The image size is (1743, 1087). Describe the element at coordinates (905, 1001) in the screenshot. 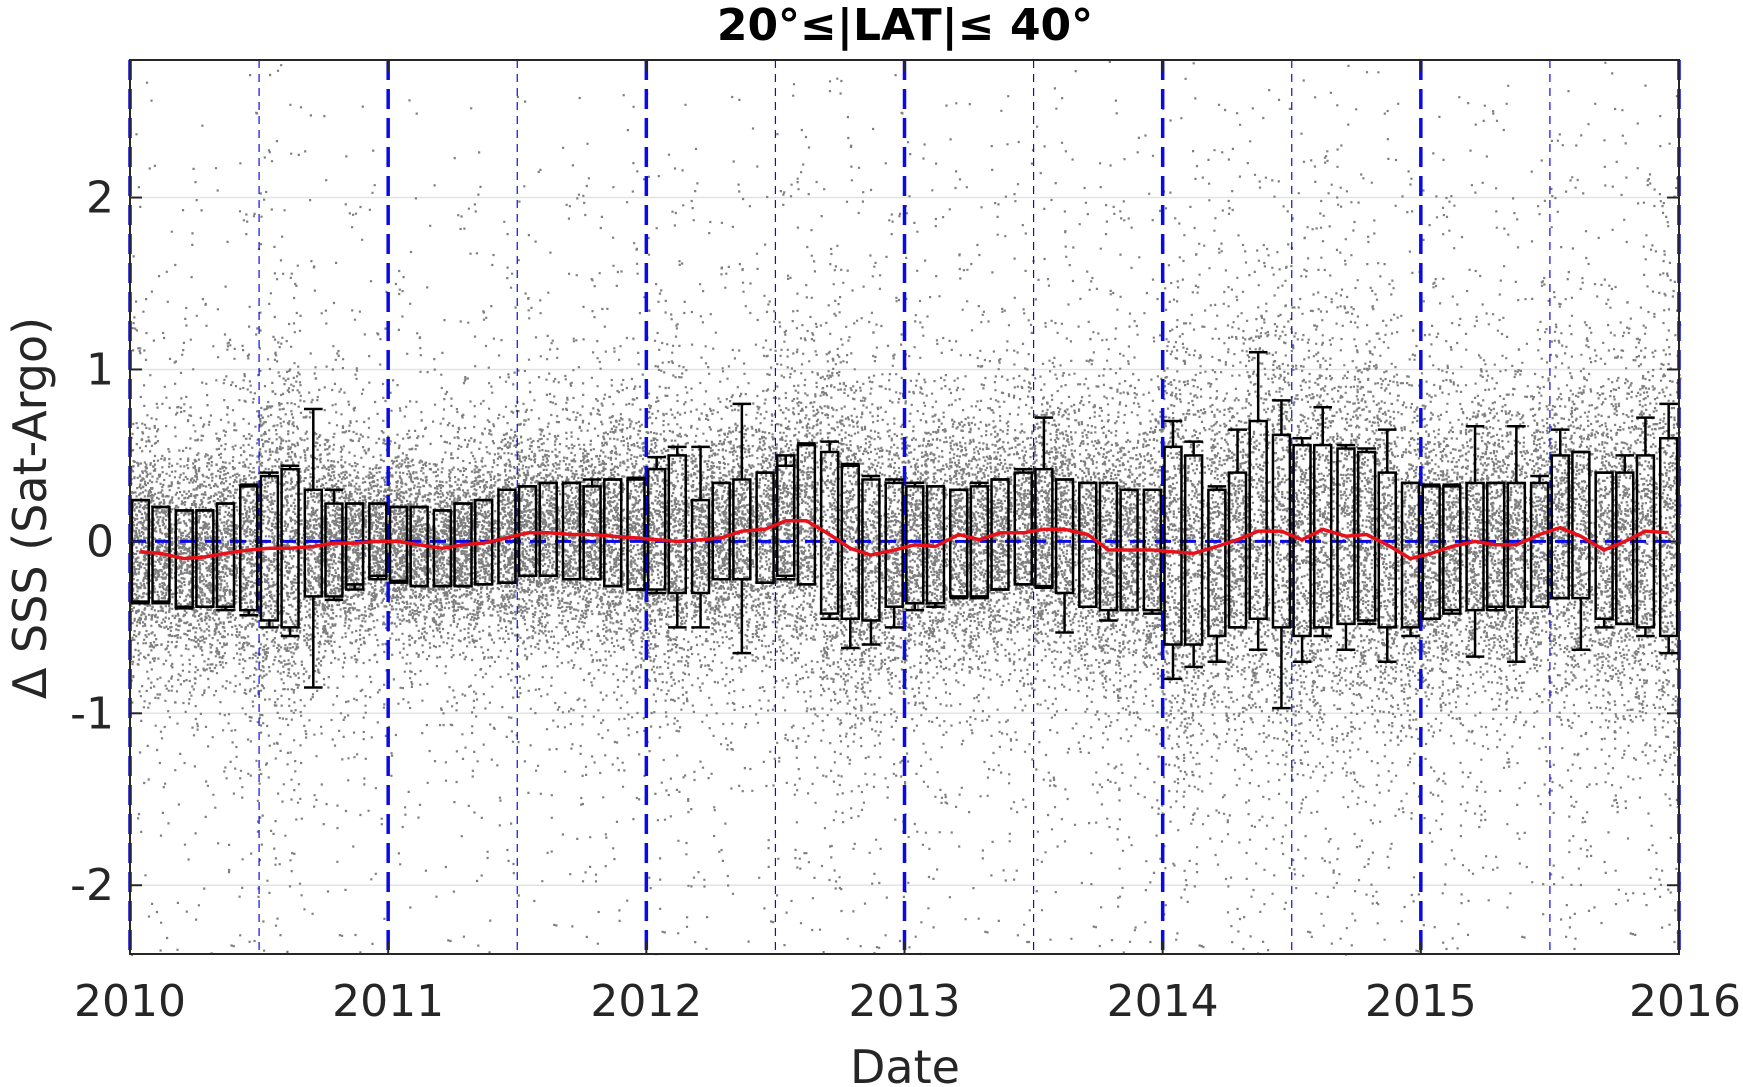

I see `x-tick-label: 2013` at that location.